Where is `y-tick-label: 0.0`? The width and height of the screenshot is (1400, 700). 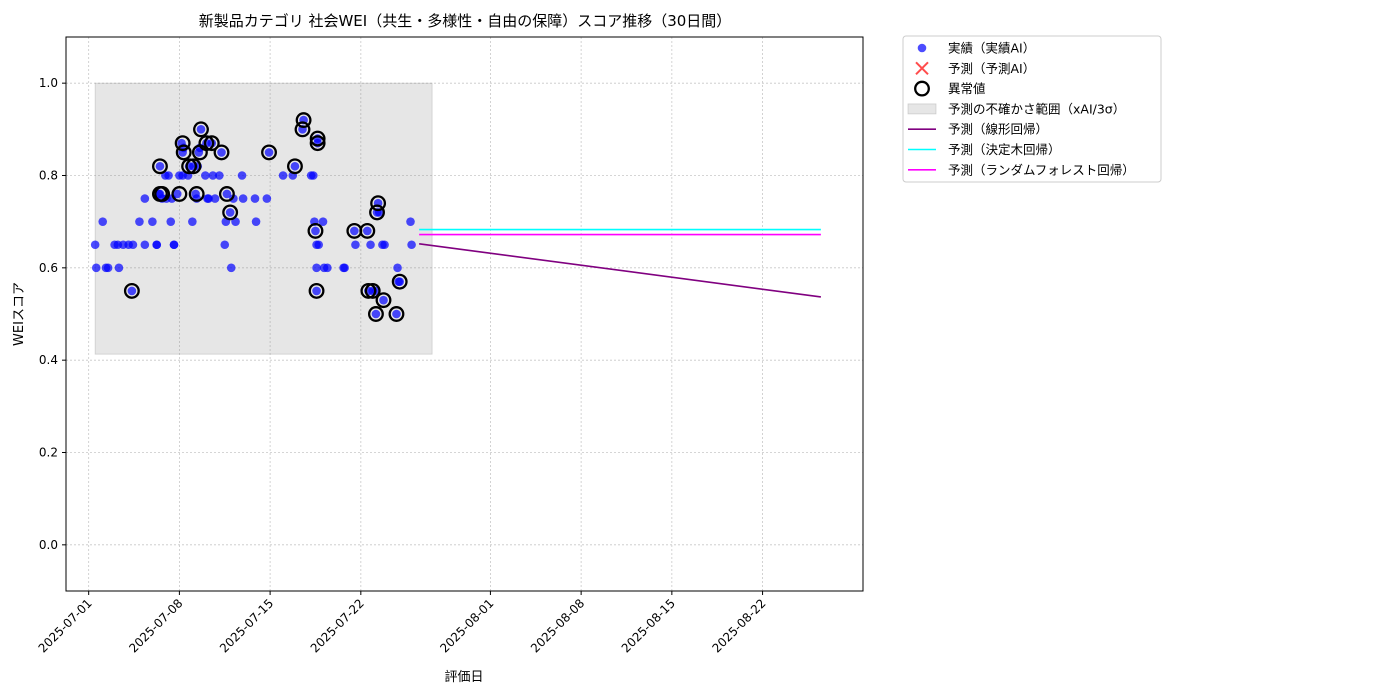 y-tick-label: 0.0 is located at coordinates (48, 545).